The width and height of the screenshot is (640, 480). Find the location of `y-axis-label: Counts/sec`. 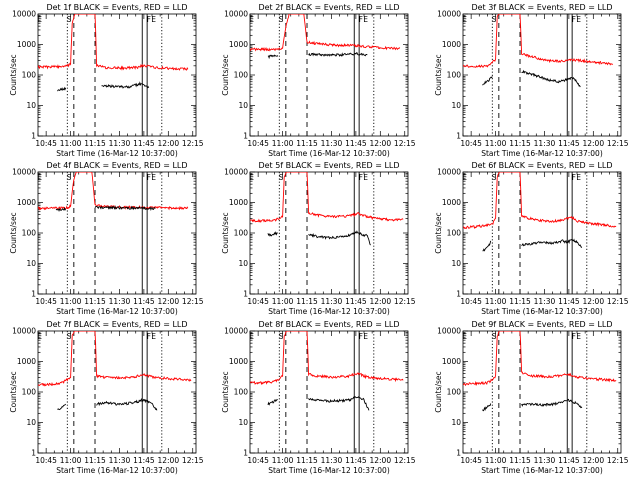

y-axis-label: Counts/sec is located at coordinates (438, 391).